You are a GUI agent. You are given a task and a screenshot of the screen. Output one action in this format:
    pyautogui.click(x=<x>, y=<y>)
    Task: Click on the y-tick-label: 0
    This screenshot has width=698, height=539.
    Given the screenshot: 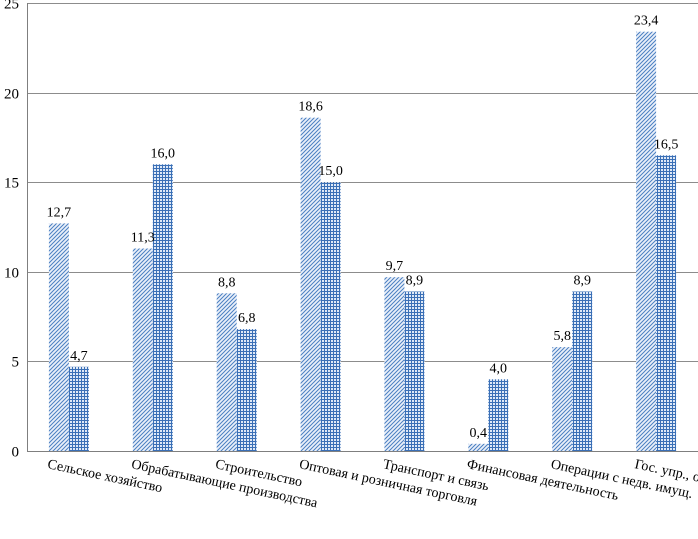 What is the action you would take?
    pyautogui.click(x=16, y=453)
    